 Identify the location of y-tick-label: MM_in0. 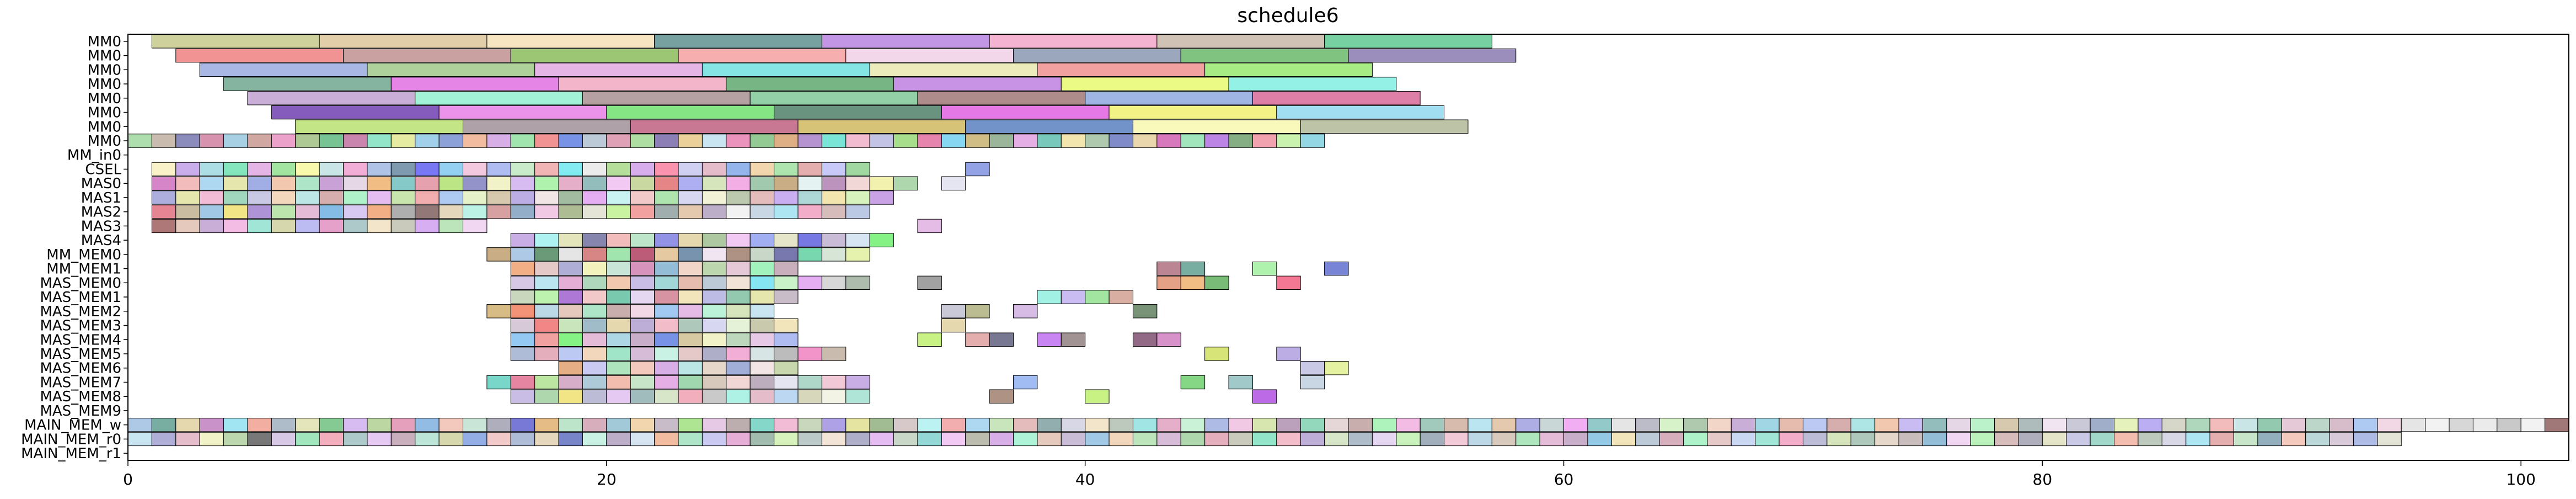
(94, 156).